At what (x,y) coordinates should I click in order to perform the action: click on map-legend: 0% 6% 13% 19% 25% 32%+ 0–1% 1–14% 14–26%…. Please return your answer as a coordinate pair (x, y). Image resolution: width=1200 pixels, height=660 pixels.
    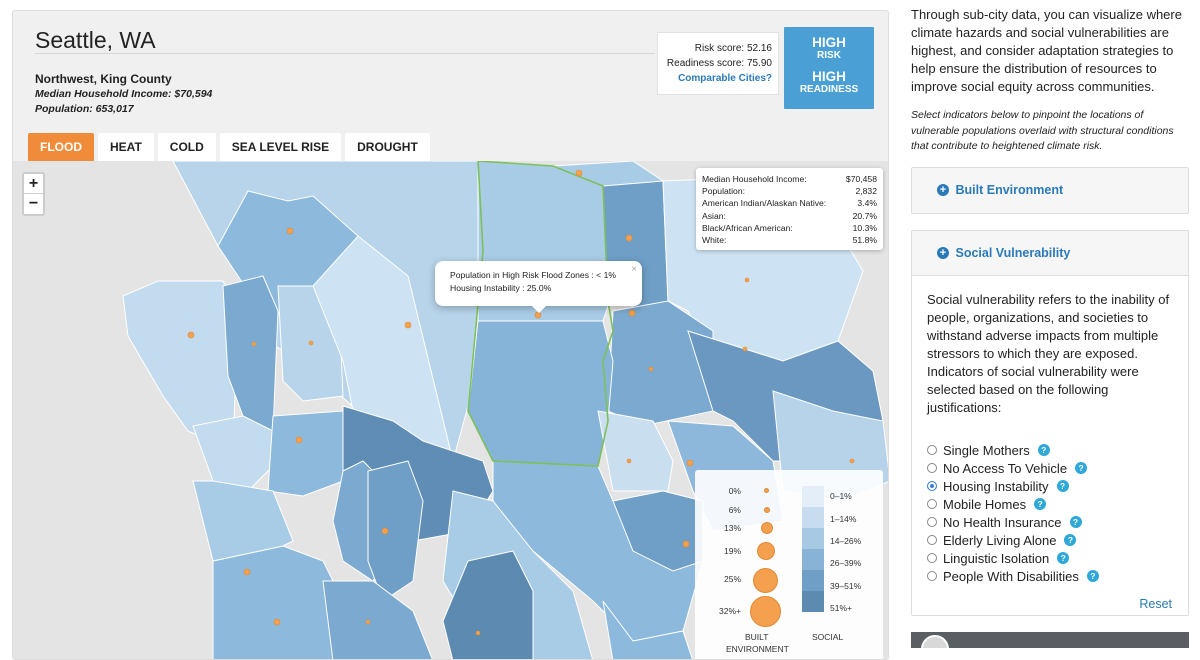
    Looking at the image, I should click on (789, 564).